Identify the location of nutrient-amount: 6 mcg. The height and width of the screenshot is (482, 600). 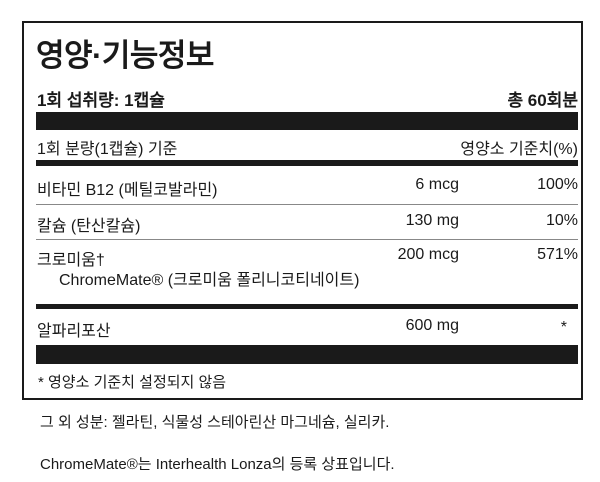
(437, 184).